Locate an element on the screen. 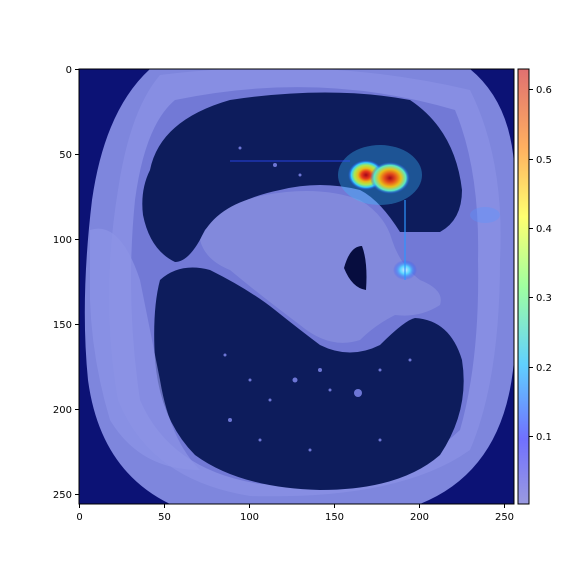  colorbar-tick-label: 0.1 is located at coordinates (544, 437).